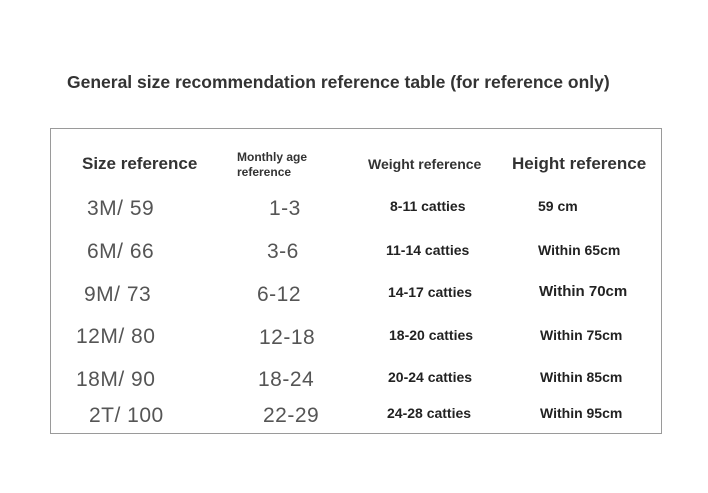  I want to click on header-size-reference: Size reference, so click(140, 163).